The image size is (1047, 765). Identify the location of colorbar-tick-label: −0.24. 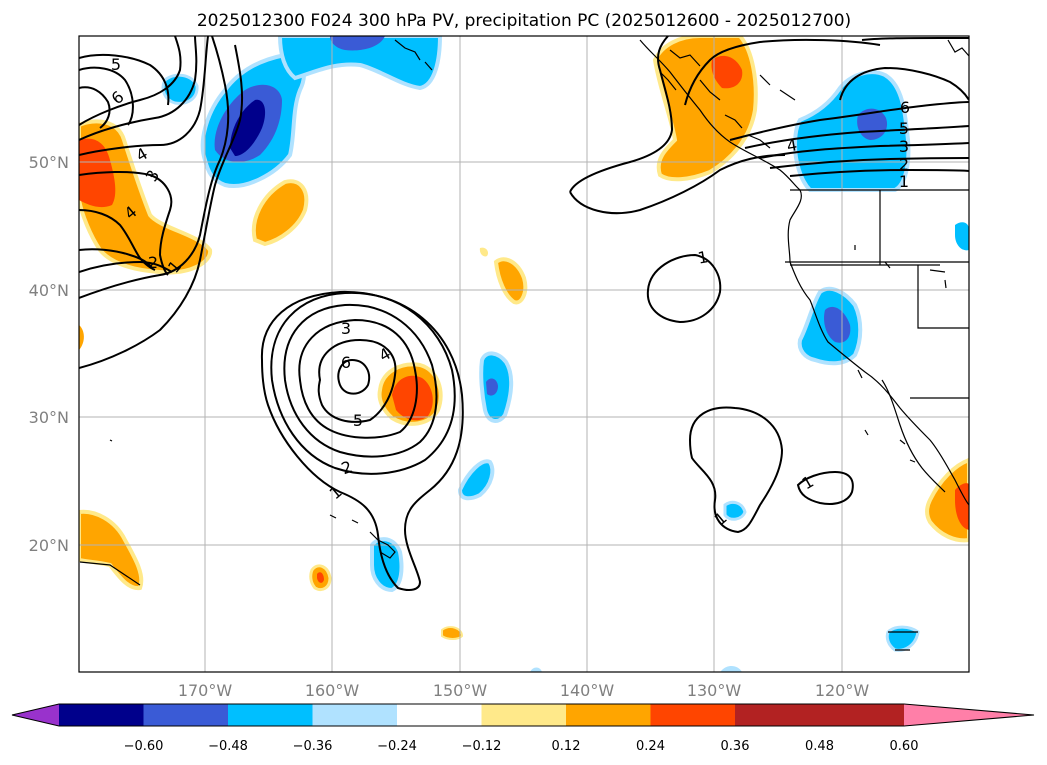
(397, 746).